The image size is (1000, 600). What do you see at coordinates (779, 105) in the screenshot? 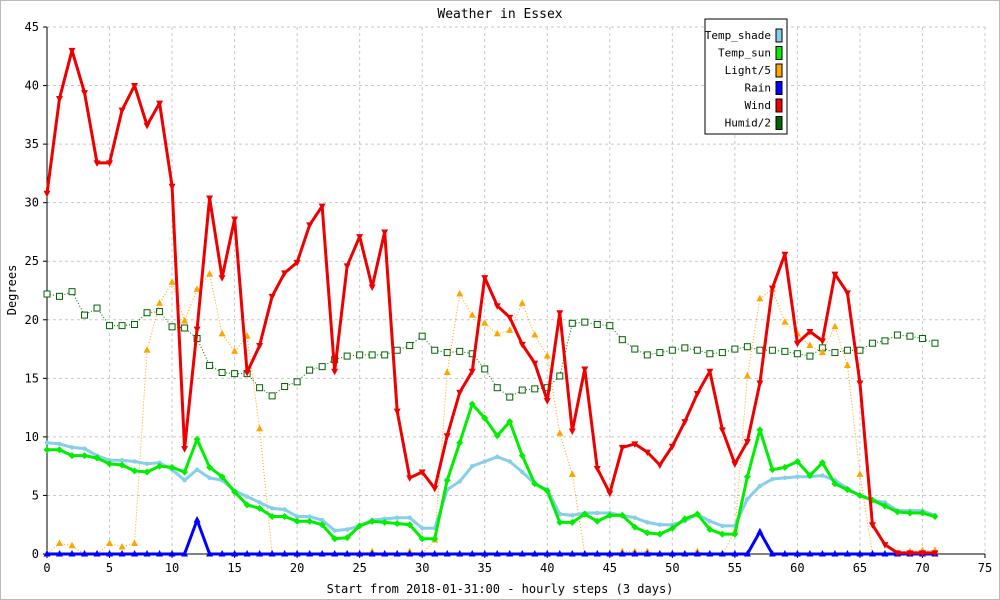
I see `legend-swatch` at bounding box center [779, 105].